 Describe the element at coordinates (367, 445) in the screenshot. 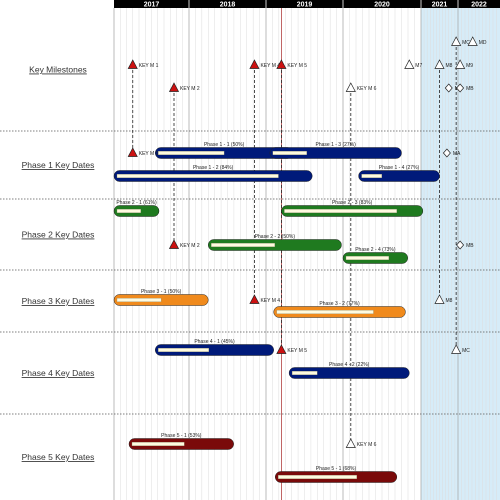

I see `milestone-label: KEY M 6` at that location.